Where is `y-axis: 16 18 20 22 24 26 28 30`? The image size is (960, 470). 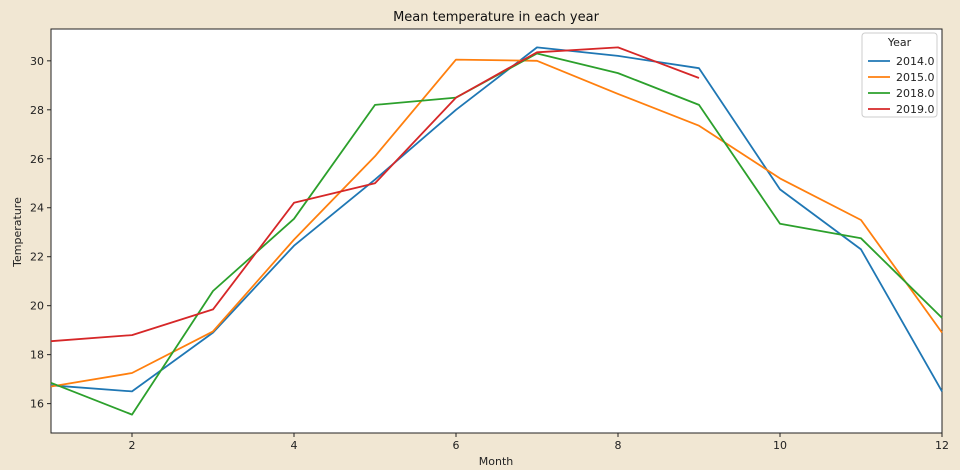 y-axis: 16 18 20 22 24 26 28 30 is located at coordinates (40, 233).